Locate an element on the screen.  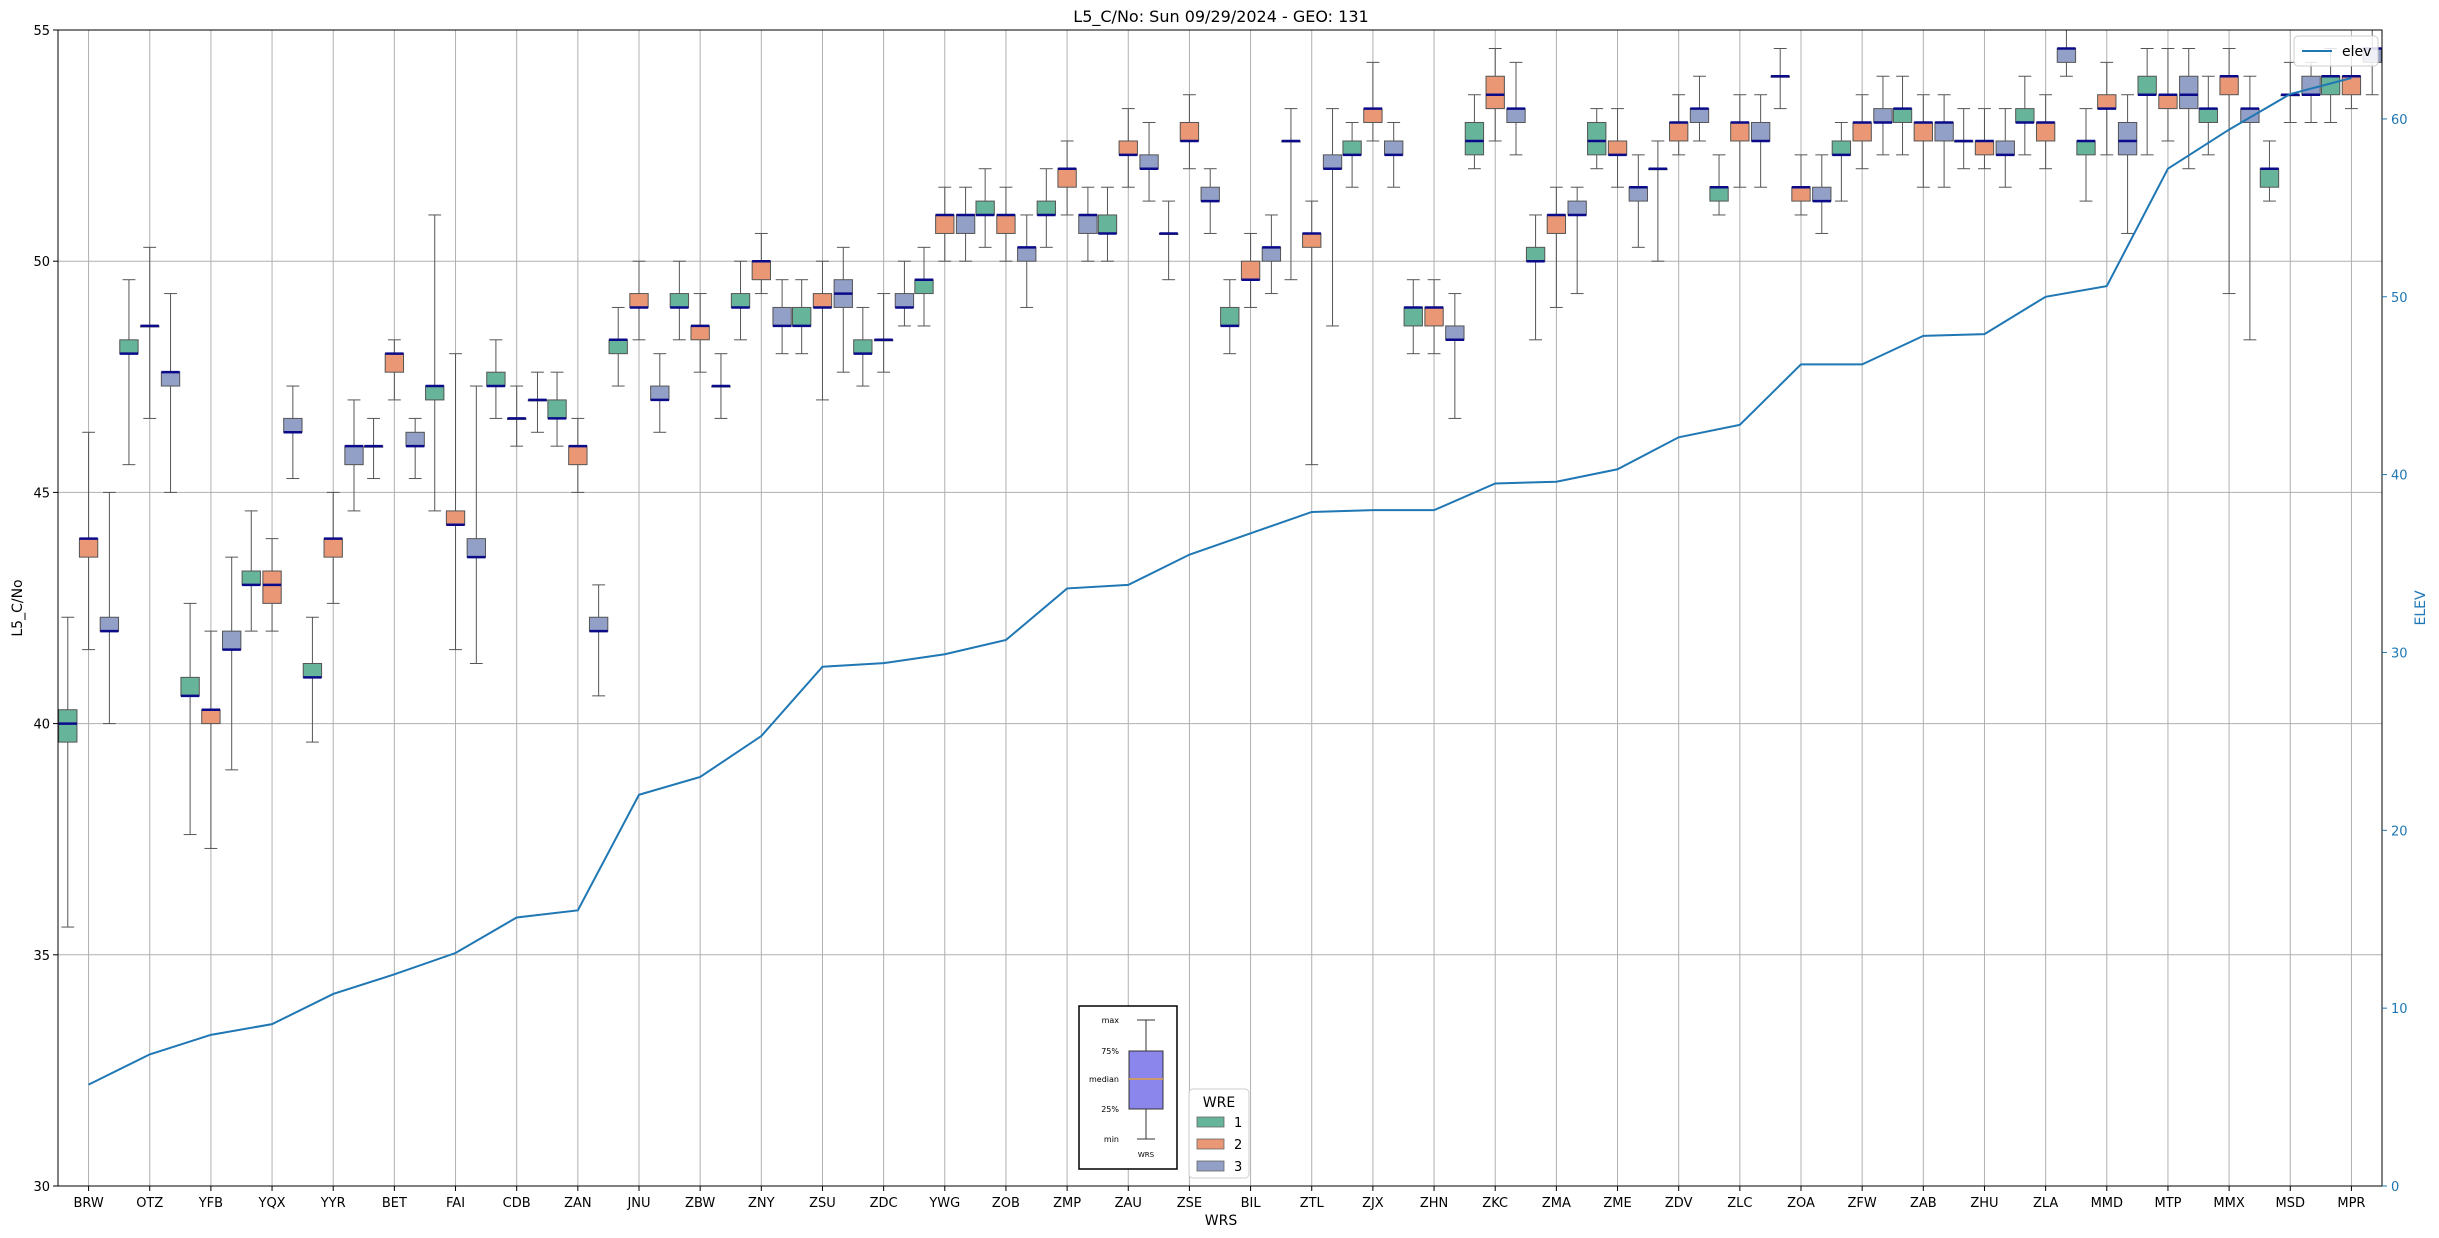
box-ZHN-wre3 is located at coordinates (1455, 356).